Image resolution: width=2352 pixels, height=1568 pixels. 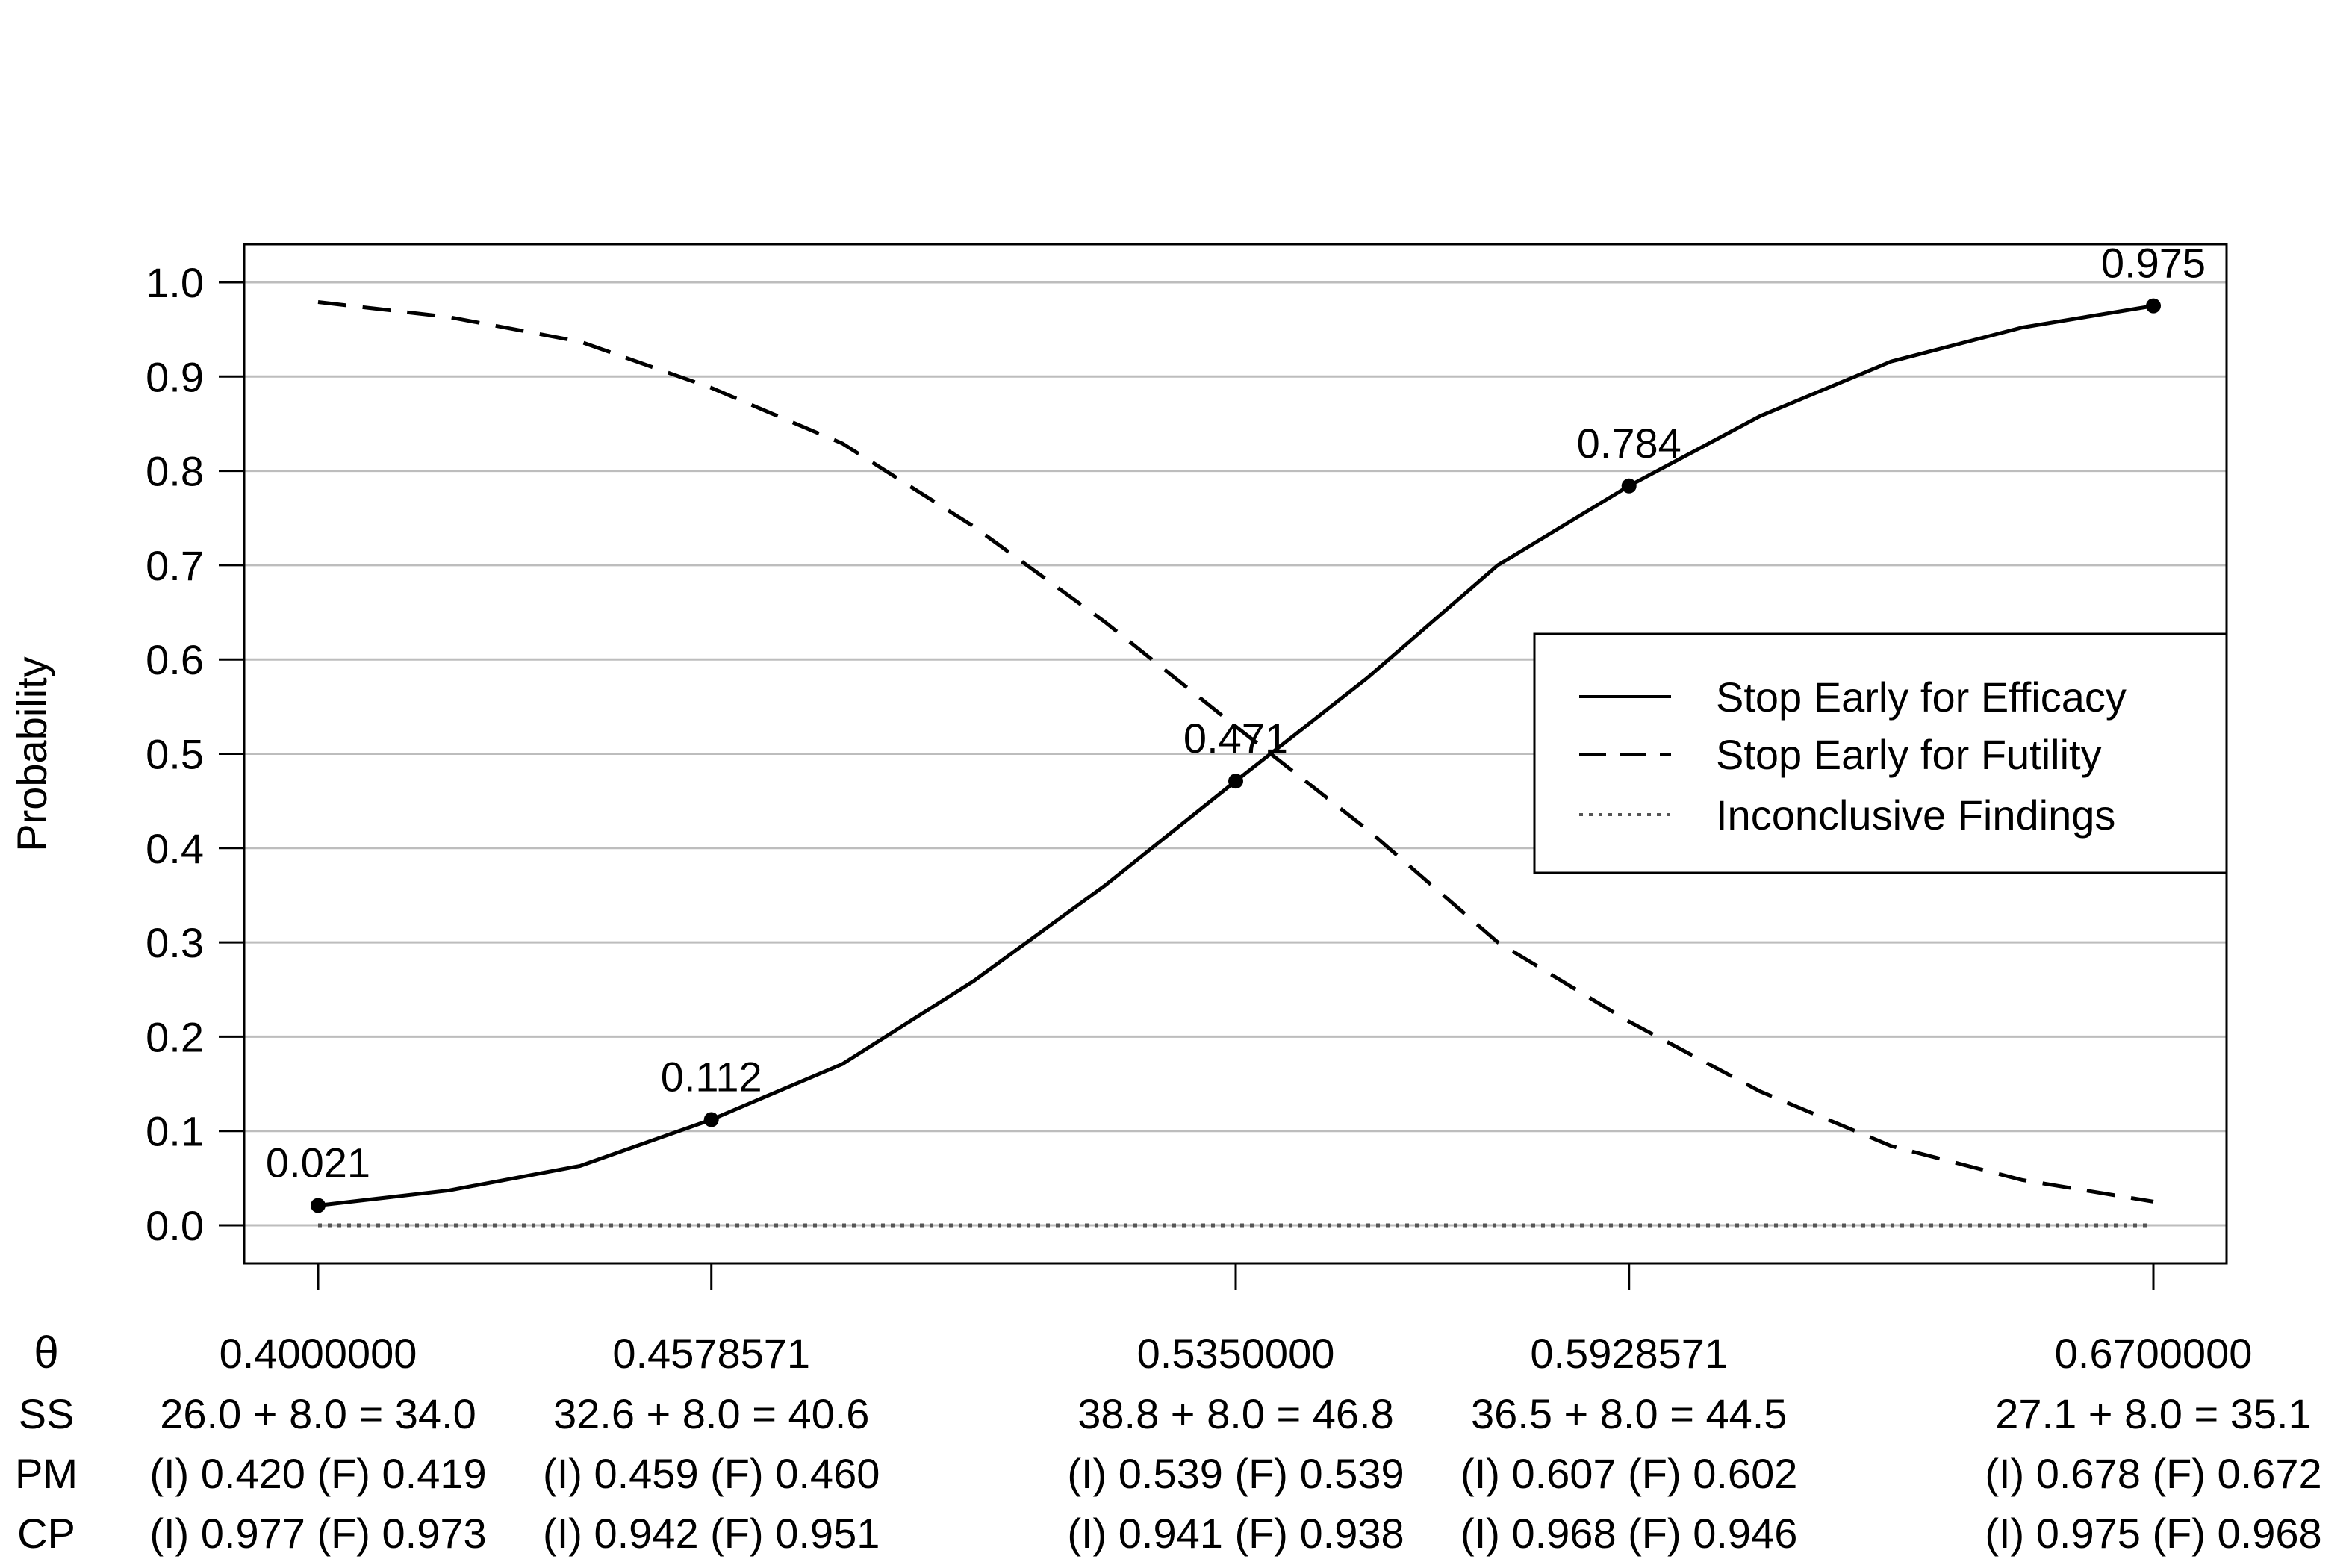 I want to click on table-cell-ss: 32.6 + 8.0 = 40.6, so click(x=711, y=1413).